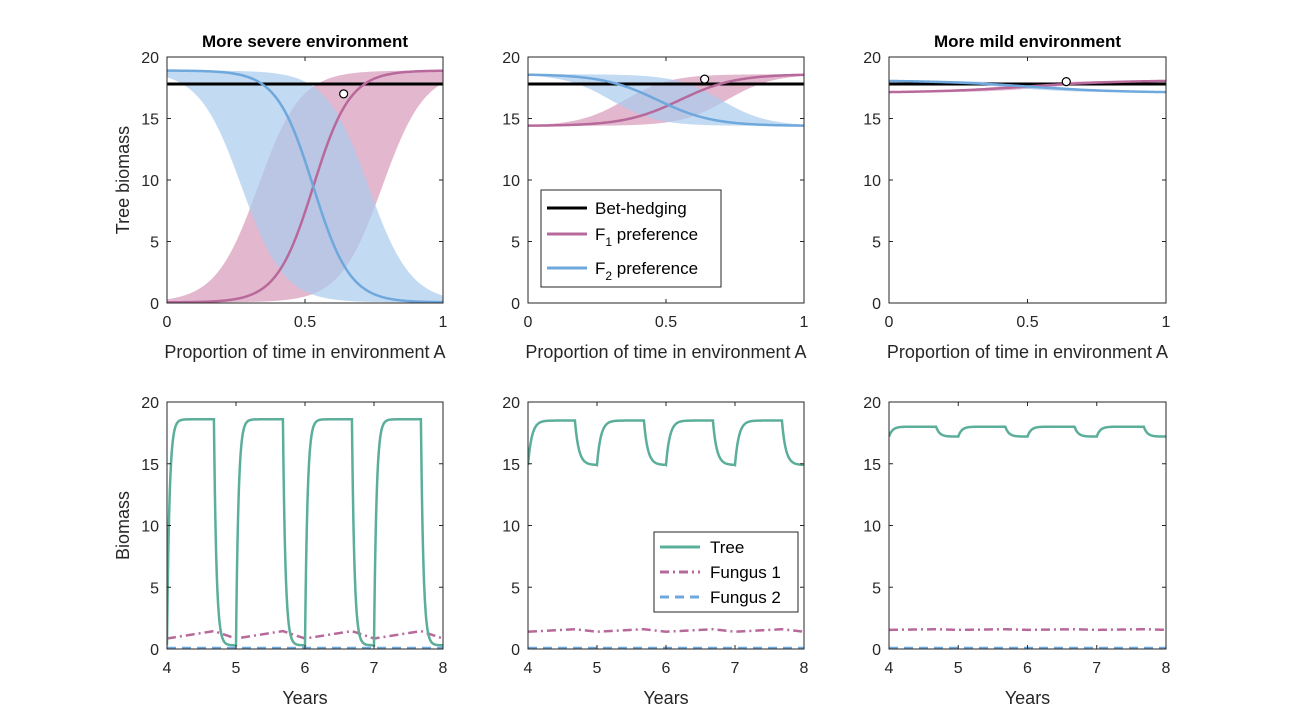  Describe the element at coordinates (745, 597) in the screenshot. I see `legend-label: Fungus 2` at that location.